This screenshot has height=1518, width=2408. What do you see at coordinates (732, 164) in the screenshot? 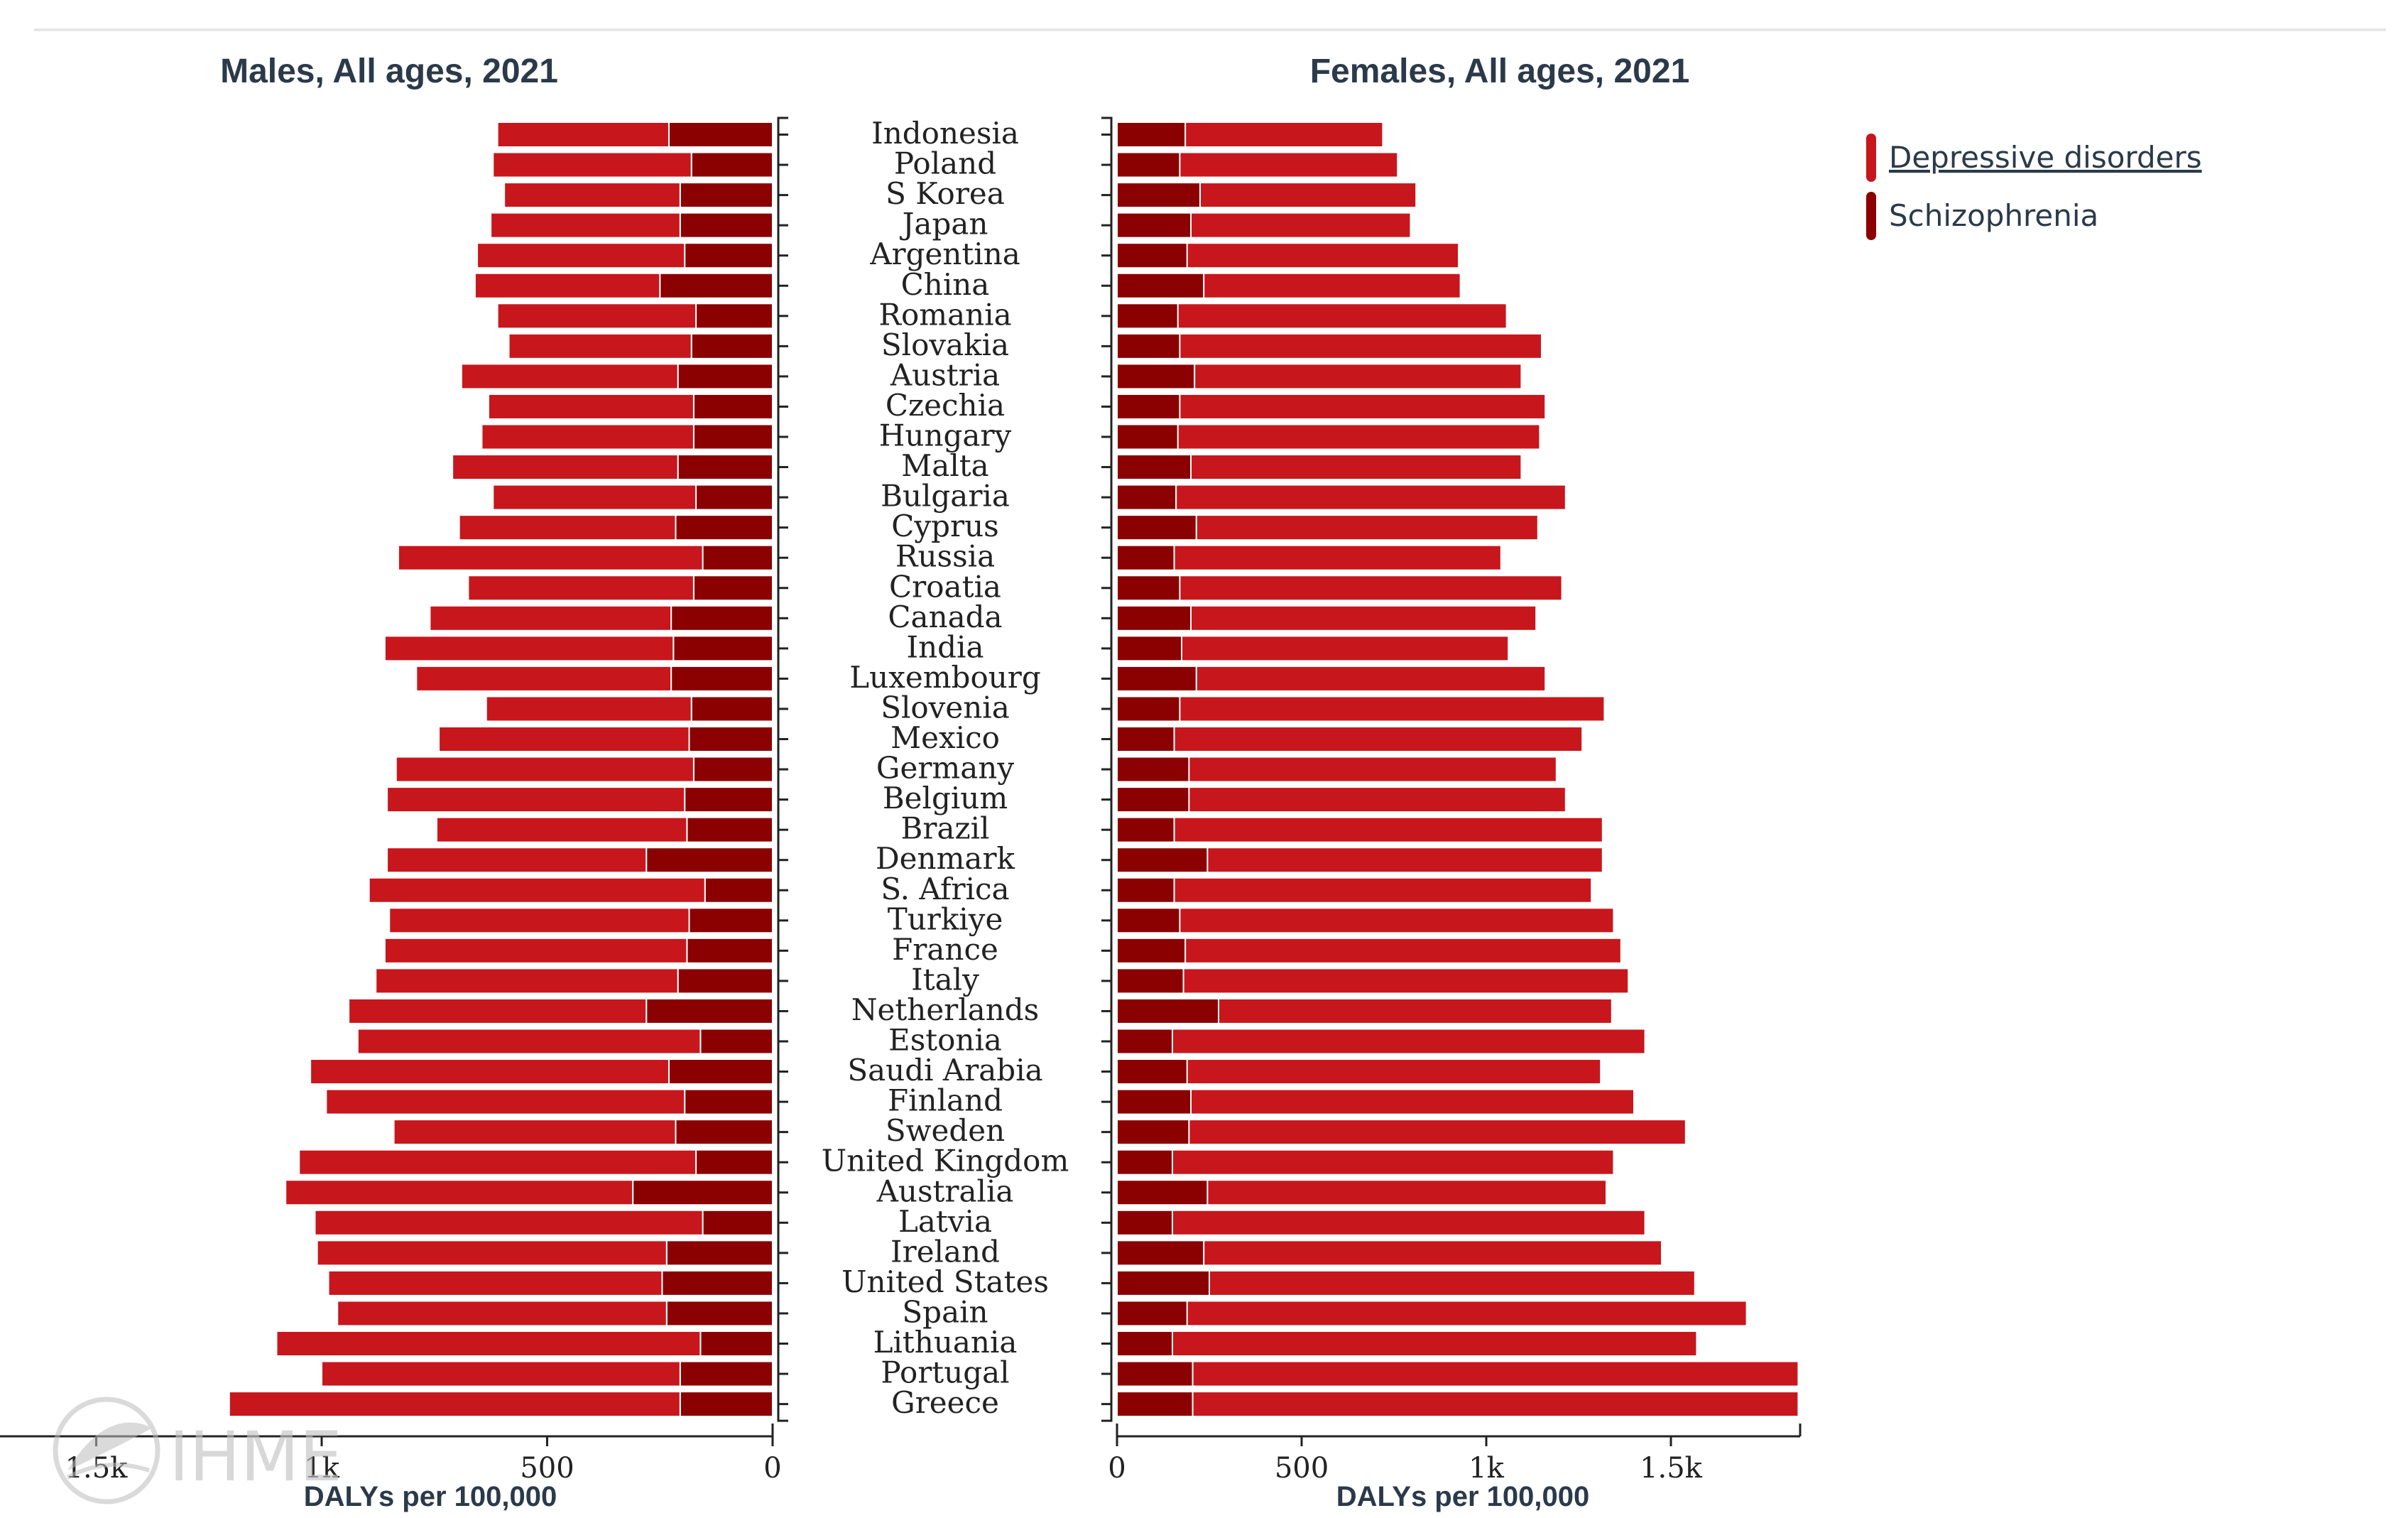
I see `males-bar-schizophrenia-poland` at bounding box center [732, 164].